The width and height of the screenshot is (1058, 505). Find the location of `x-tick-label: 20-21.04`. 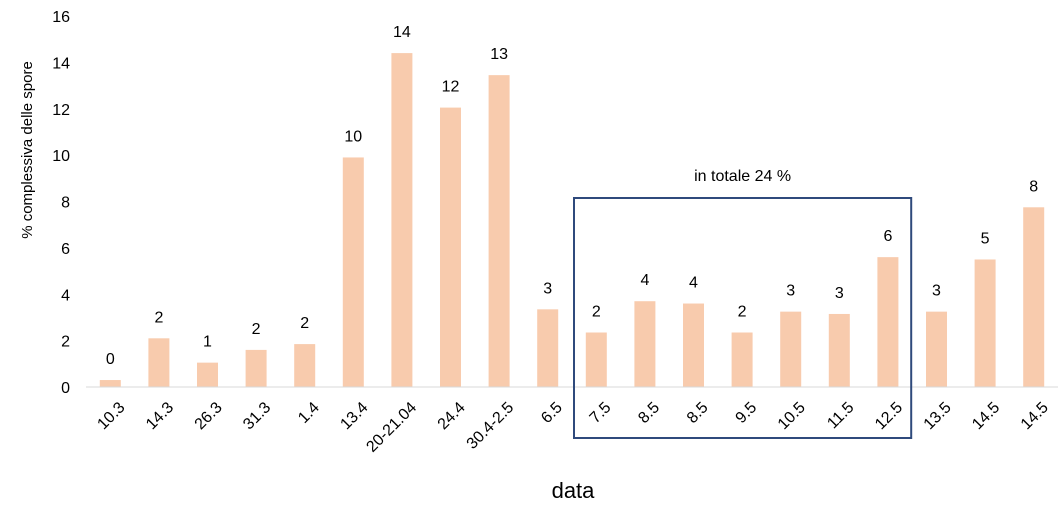

x-tick-label: 20-21.04 is located at coordinates (391, 427).